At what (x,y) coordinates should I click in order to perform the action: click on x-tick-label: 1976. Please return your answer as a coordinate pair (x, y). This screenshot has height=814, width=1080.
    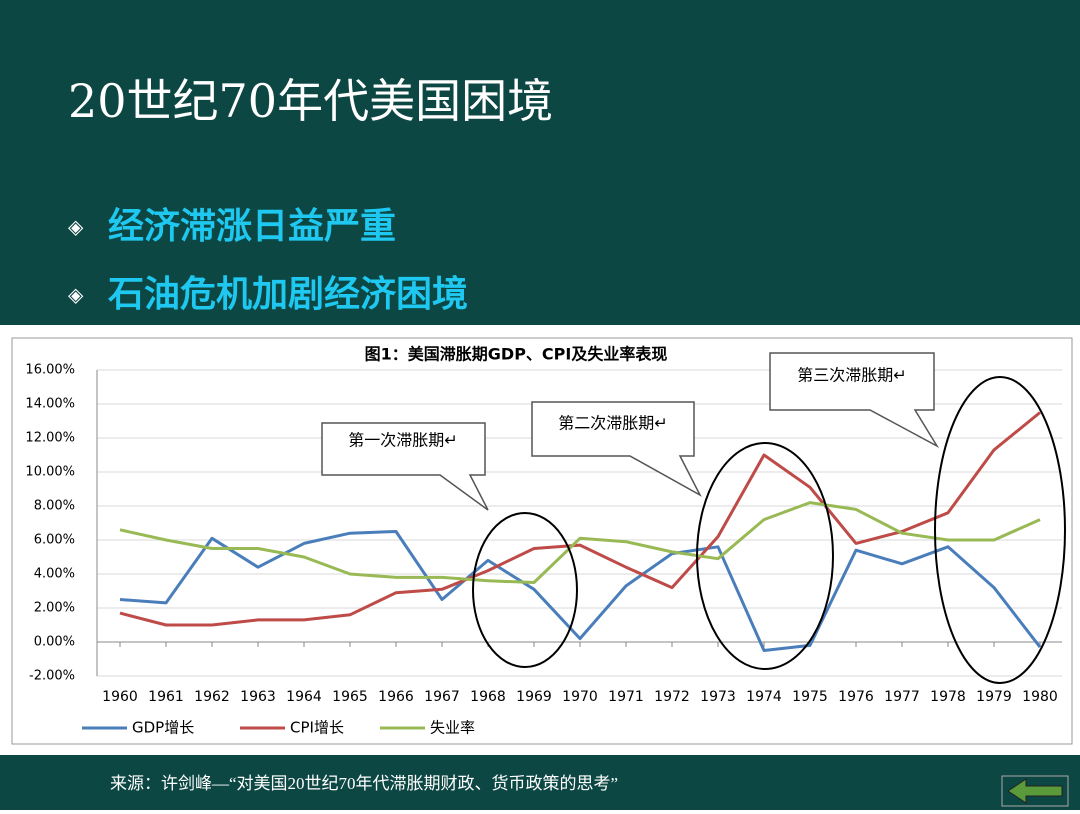
    Looking at the image, I should click on (856, 697).